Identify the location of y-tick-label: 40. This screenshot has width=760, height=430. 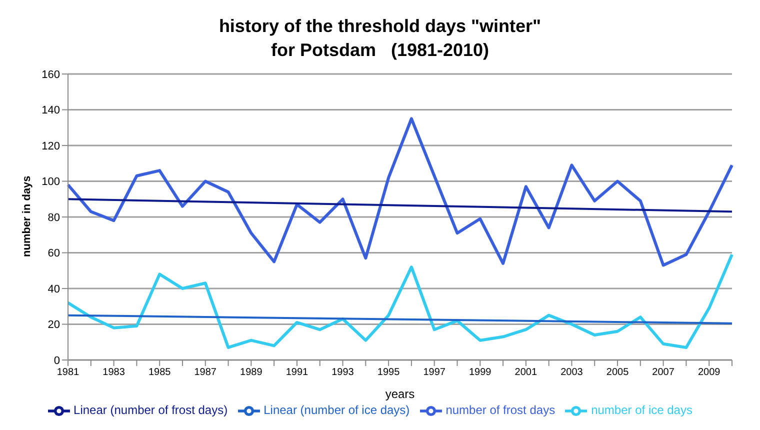
(54, 289).